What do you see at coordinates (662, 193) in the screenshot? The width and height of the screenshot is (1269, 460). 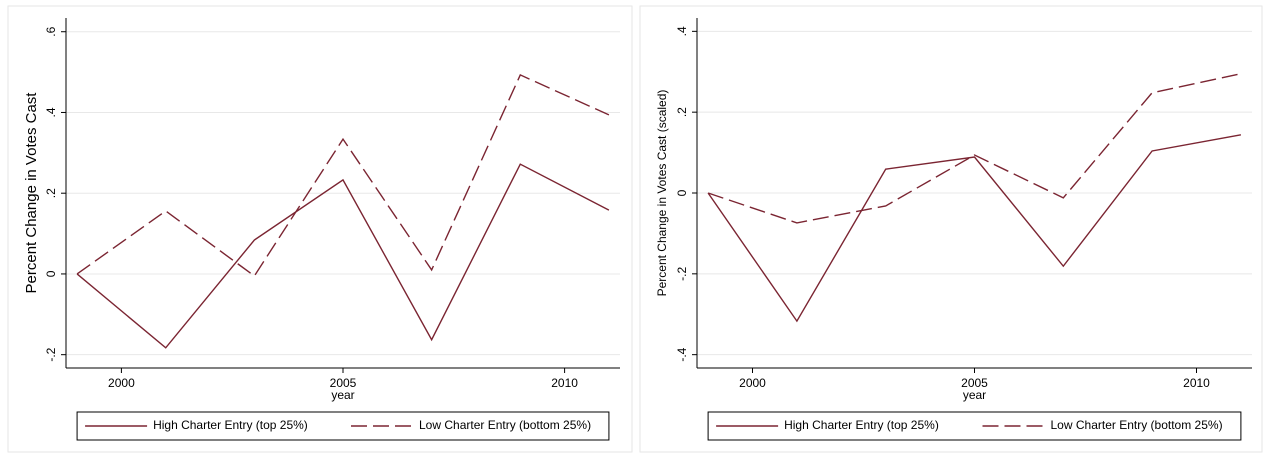 I see `y-axis-label: Percent Change in Votes Cast (scaled)` at bounding box center [662, 193].